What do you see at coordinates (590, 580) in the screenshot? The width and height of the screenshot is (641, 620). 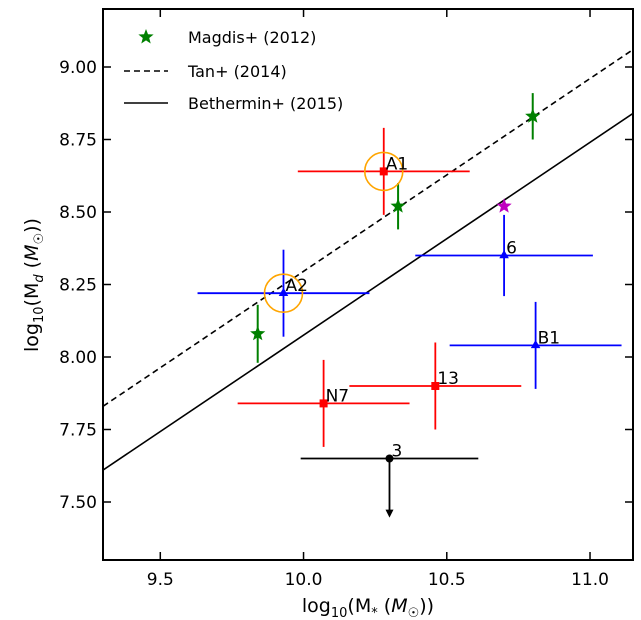 I see `x-tick-label: 11.0` at bounding box center [590, 580].